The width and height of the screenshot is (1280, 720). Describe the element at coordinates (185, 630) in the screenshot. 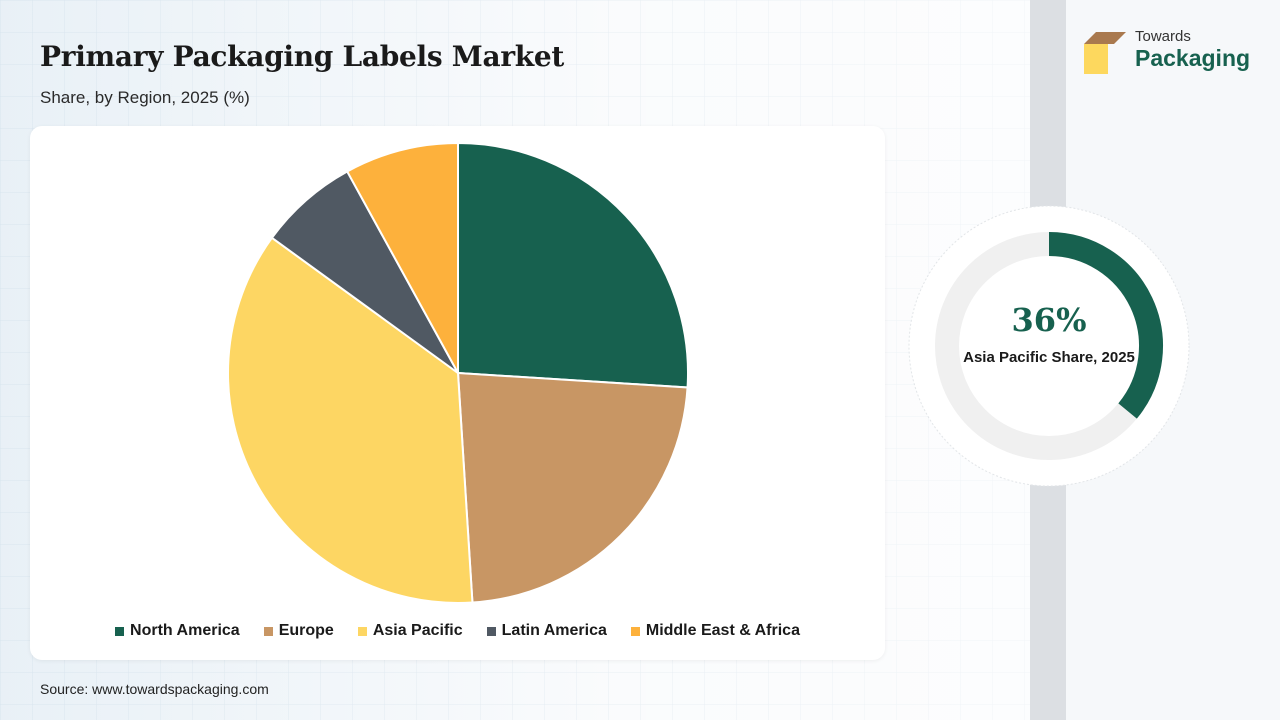

I see `legend-label: North America` at that location.